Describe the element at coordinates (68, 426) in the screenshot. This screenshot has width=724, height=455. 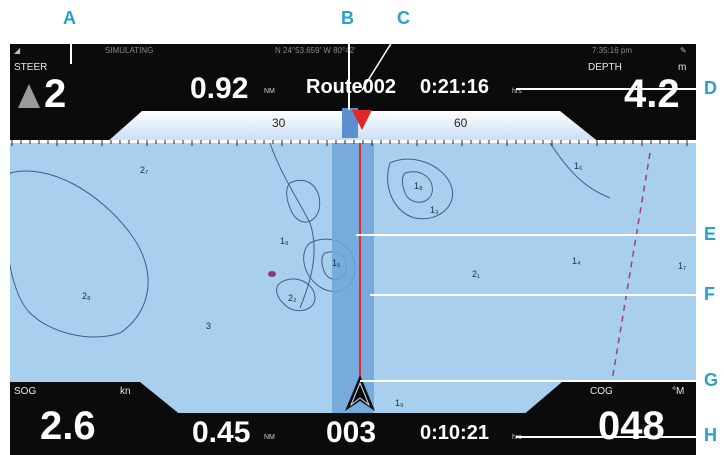
I see `sog-value: 2.6` at that location.